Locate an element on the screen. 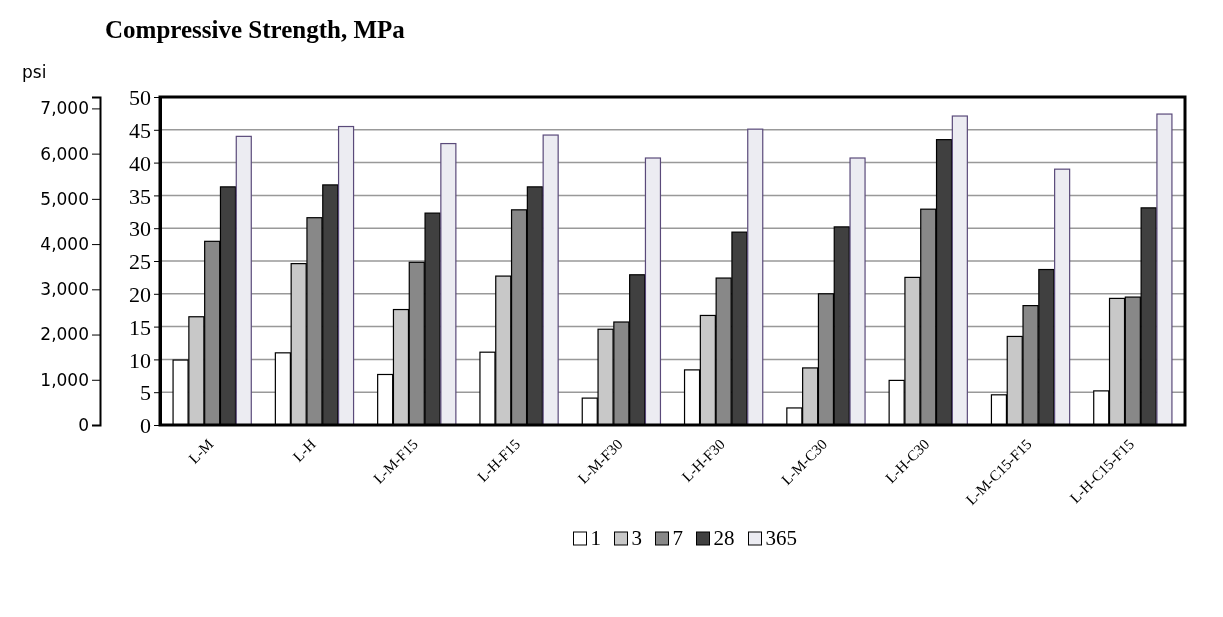 The width and height of the screenshot is (1223, 617). y-tick-label: 10 is located at coordinates (140, 360).